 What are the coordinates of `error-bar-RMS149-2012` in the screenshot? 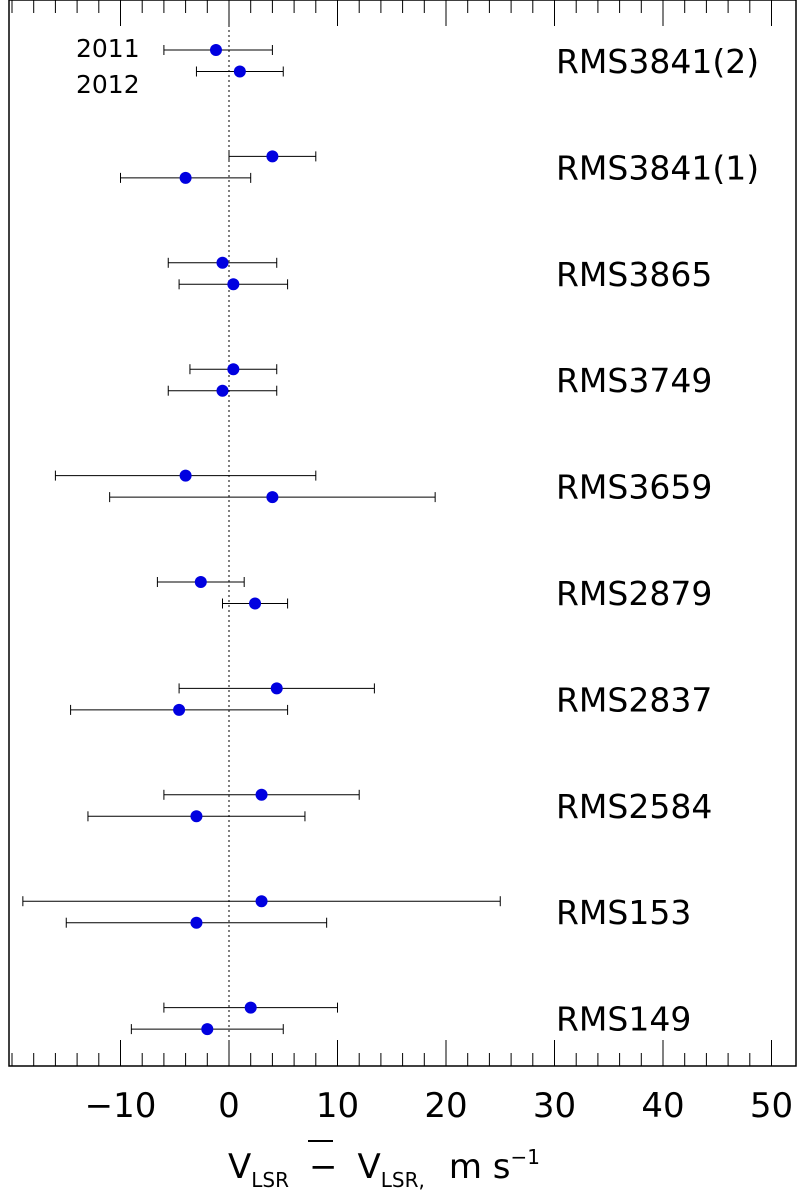 It's located at (207, 1029).